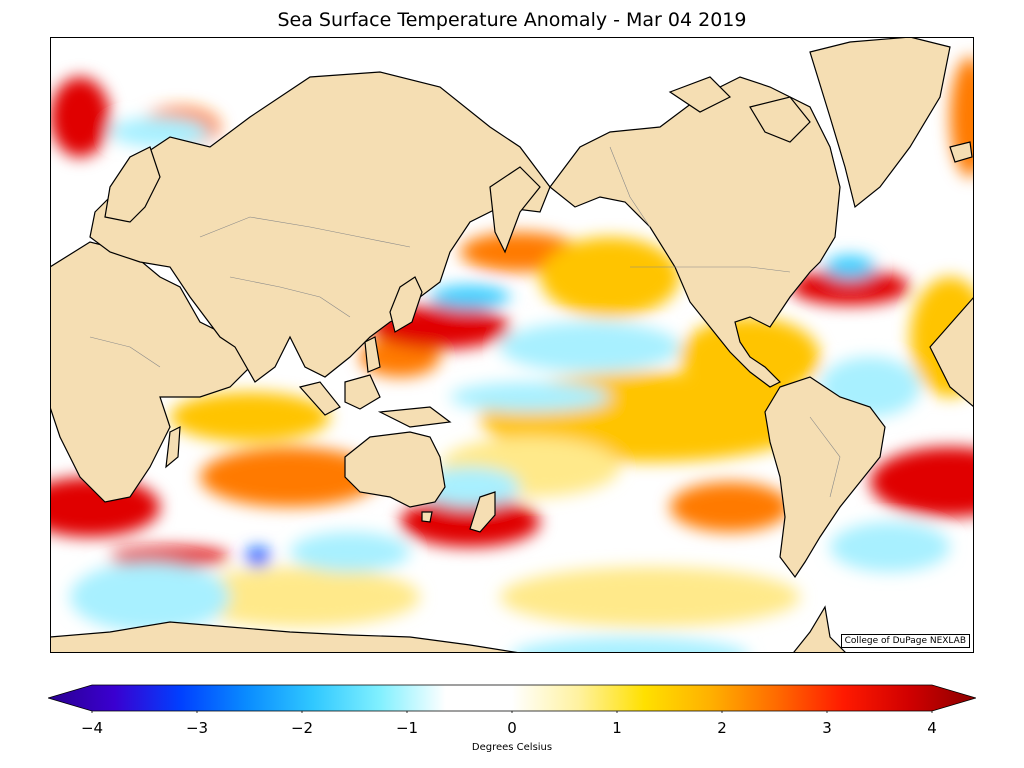 This screenshot has height=768, width=1024. I want to click on land-australia, so click(395, 469).